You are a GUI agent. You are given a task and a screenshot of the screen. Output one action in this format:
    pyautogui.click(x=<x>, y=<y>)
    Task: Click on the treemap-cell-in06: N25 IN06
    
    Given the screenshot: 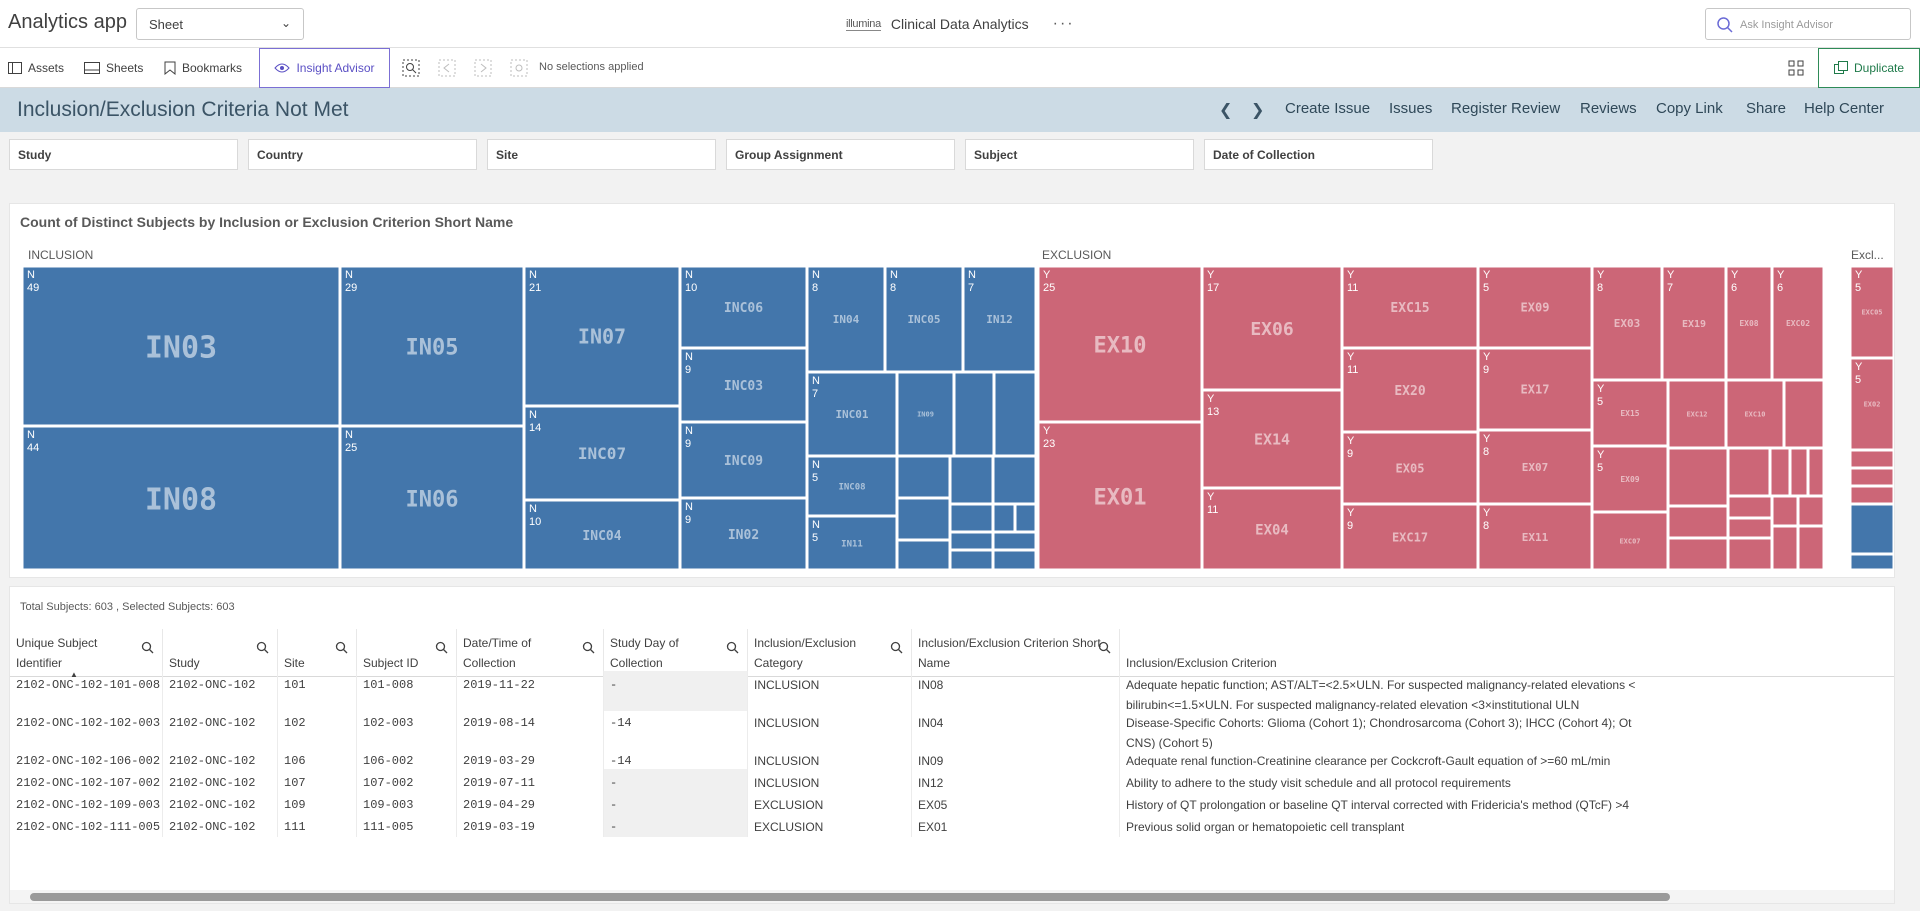 What is the action you would take?
    pyautogui.click(x=432, y=497)
    